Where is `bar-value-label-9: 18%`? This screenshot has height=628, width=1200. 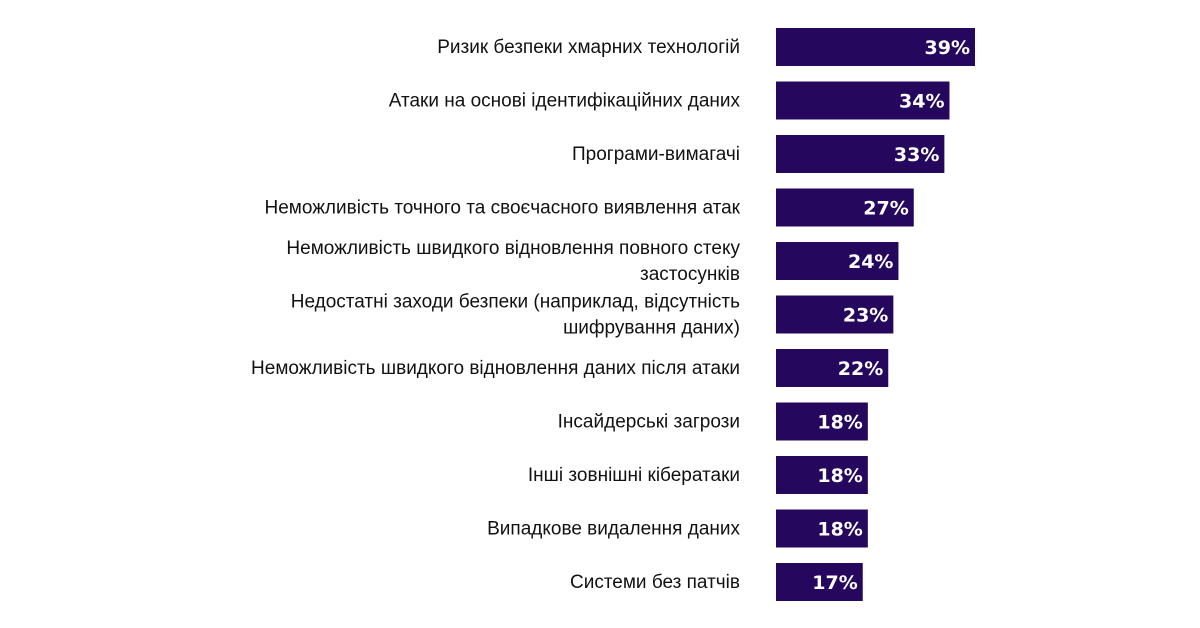 bar-value-label-9: 18% is located at coordinates (839, 530).